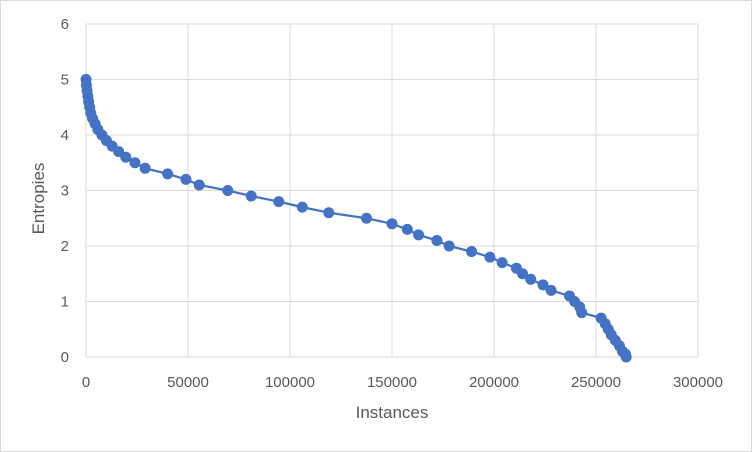 Image resolution: width=752 pixels, height=452 pixels. What do you see at coordinates (596, 382) in the screenshot?
I see `x-tick-label: 250000` at bounding box center [596, 382].